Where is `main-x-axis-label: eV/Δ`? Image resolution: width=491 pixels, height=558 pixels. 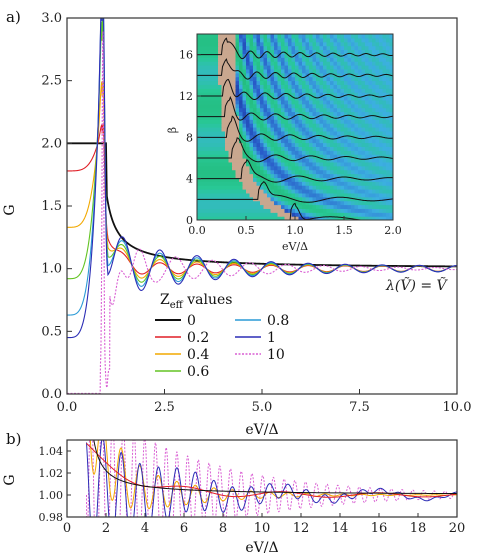
main-x-axis-label: eV/Δ is located at coordinates (261, 430).